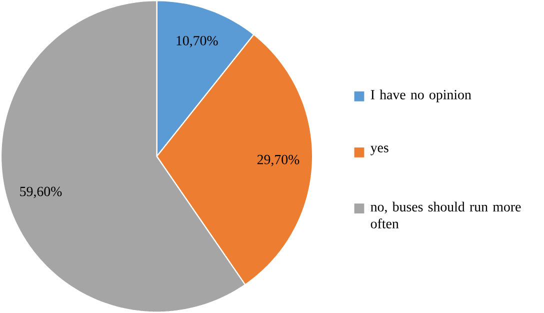 The image size is (544, 313). Describe the element at coordinates (197, 42) in the screenshot. I see `data-label: 10,70%` at that location.